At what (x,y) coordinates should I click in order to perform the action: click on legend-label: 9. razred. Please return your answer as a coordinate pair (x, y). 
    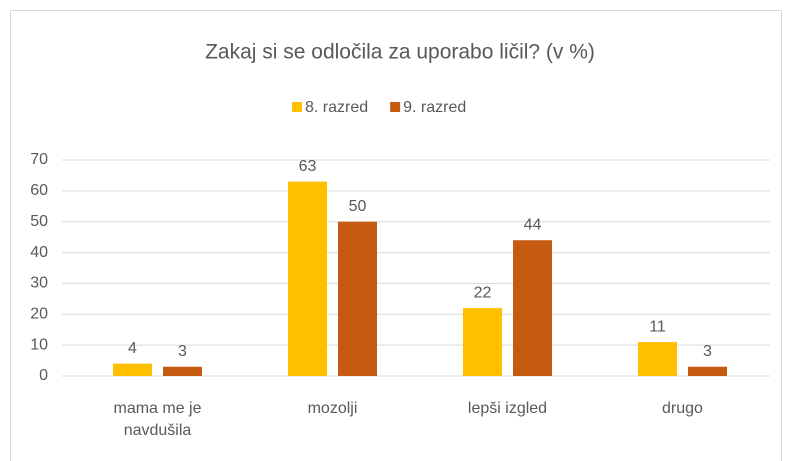
    Looking at the image, I should click on (434, 107).